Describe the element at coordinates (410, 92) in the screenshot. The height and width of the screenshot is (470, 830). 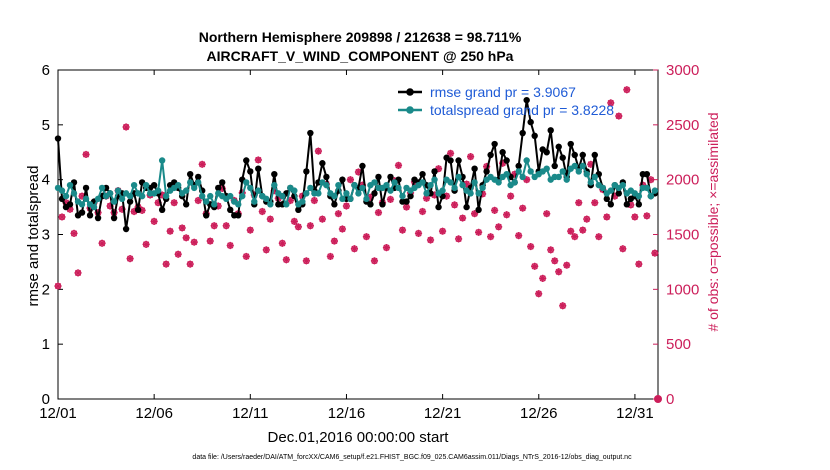
I see `legend-rmse-marker` at that location.